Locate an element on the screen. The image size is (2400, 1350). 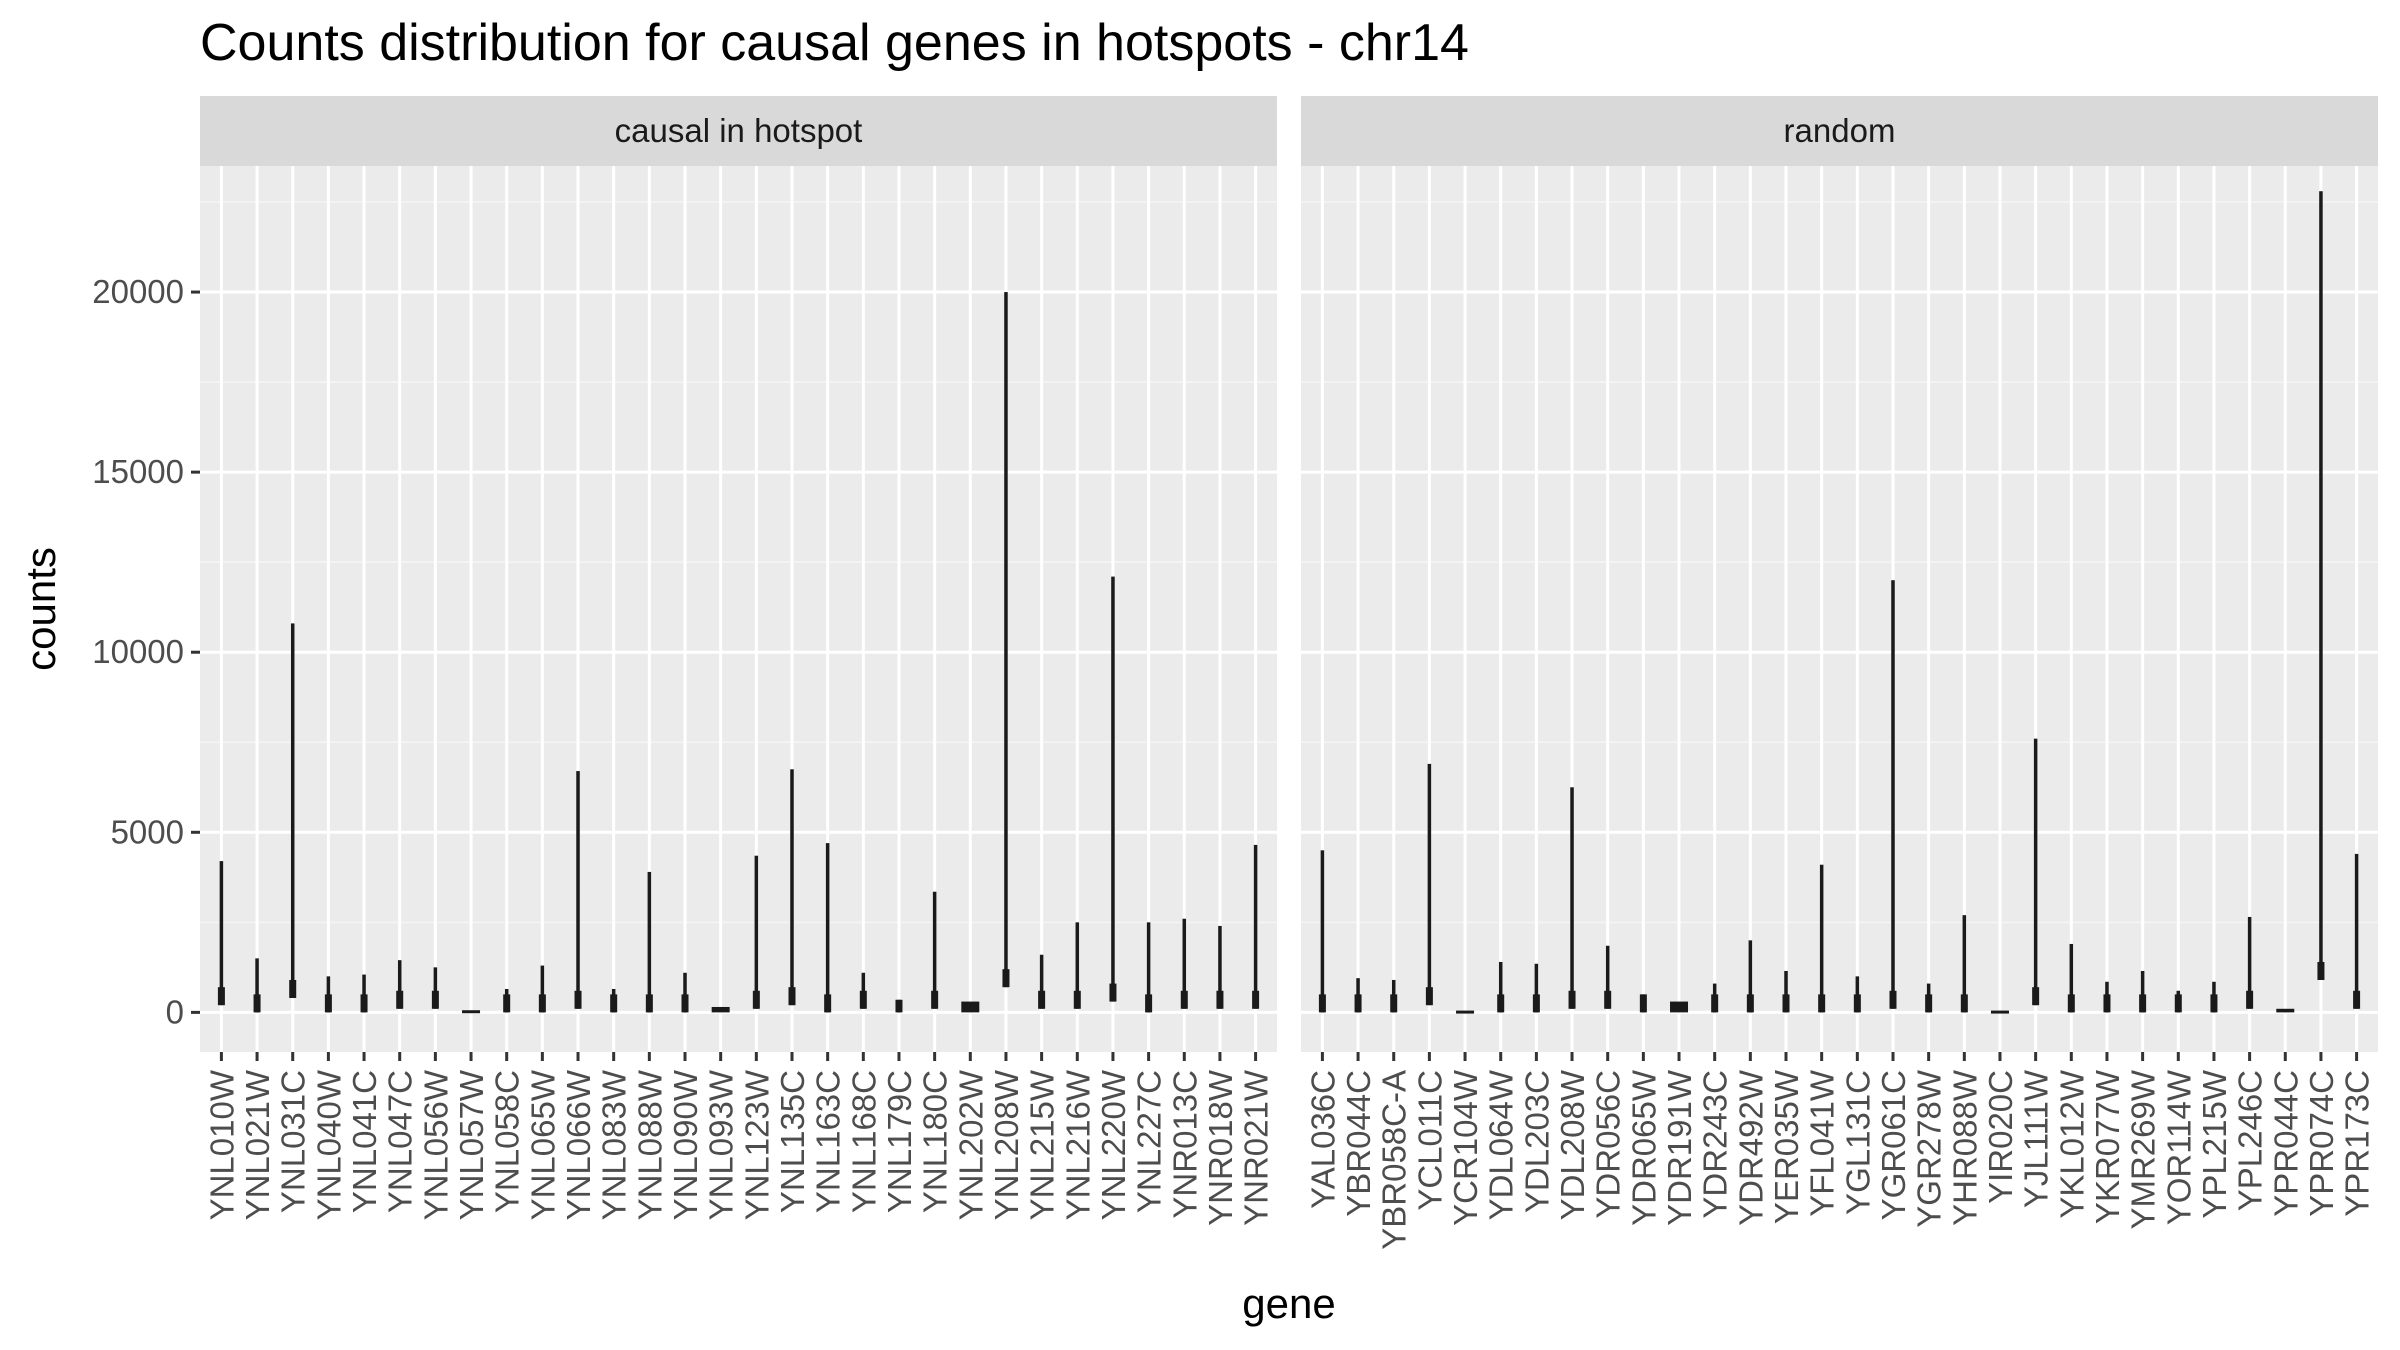
violin-YNL047C is located at coordinates (399, 984).